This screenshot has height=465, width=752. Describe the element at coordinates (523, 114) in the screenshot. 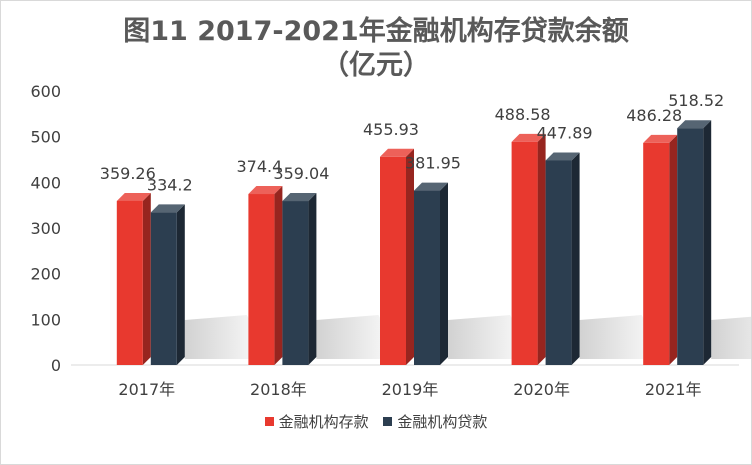

I see `data-label: 488.58` at that location.